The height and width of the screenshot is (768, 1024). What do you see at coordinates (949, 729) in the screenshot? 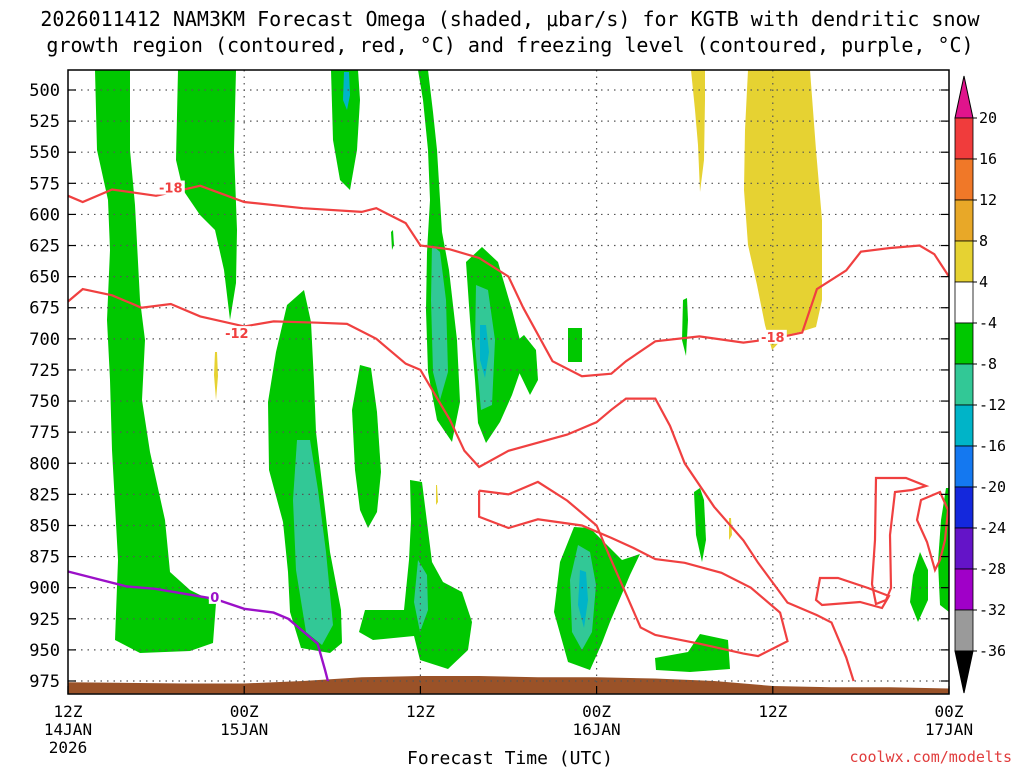
I see `x-tick-label: 17JAN` at bounding box center [949, 729].